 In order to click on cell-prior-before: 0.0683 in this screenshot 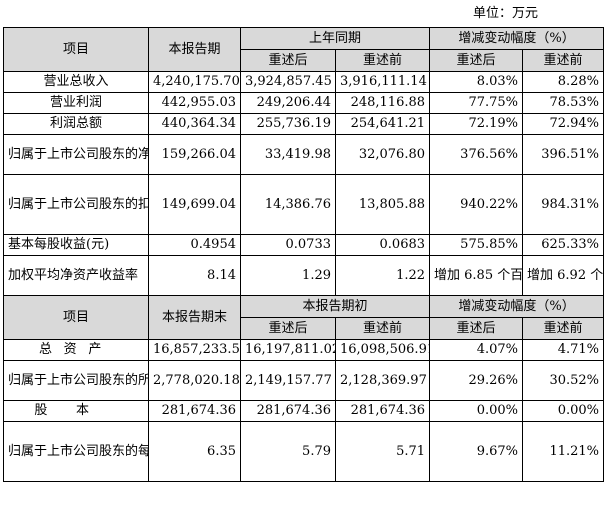, I will do `click(382, 245)`.